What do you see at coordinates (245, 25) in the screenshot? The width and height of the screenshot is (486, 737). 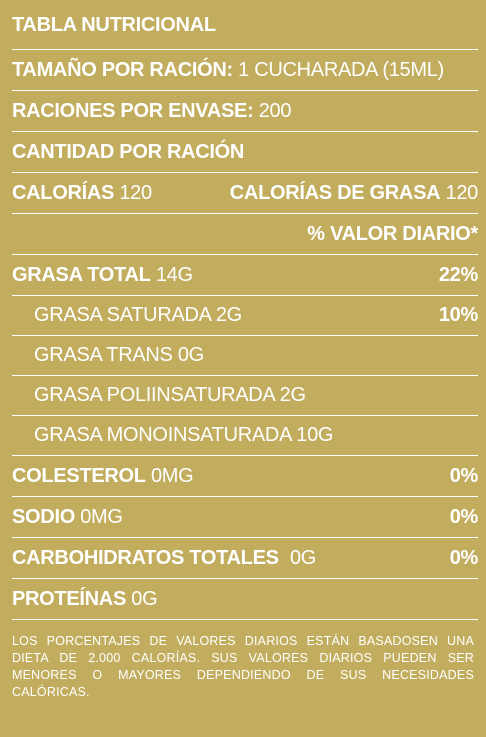 I see `nutrition-title-row: TABLA NUTRICIONAL` at bounding box center [245, 25].